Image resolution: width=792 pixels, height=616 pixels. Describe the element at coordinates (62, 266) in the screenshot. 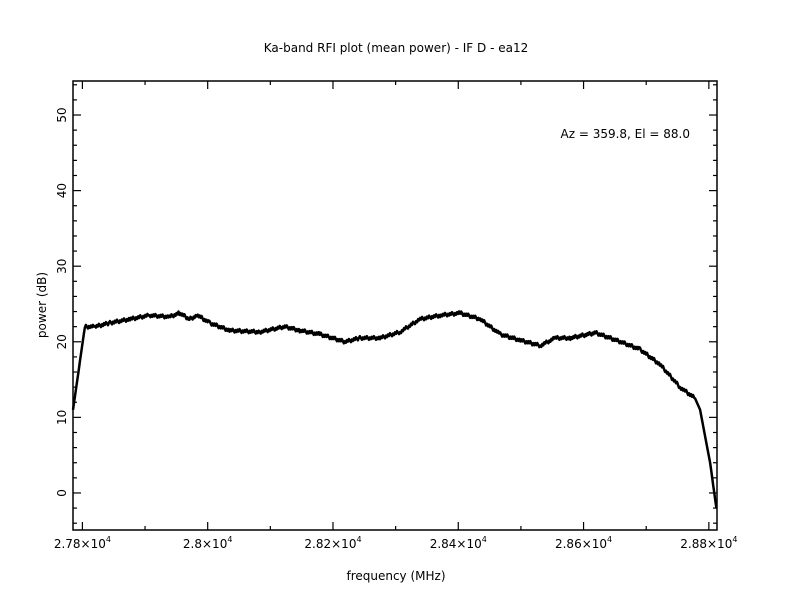

I see `y-tick-label: 30` at that location.